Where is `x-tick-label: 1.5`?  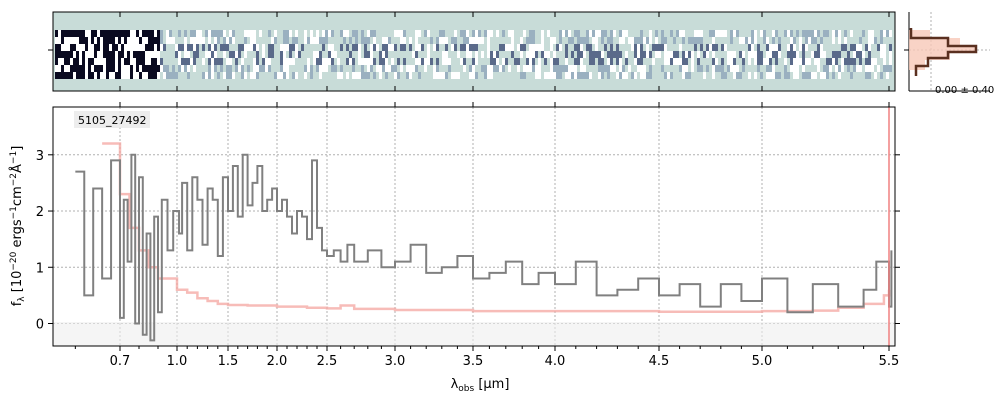
x-tick-label: 1.5 is located at coordinates (228, 361).